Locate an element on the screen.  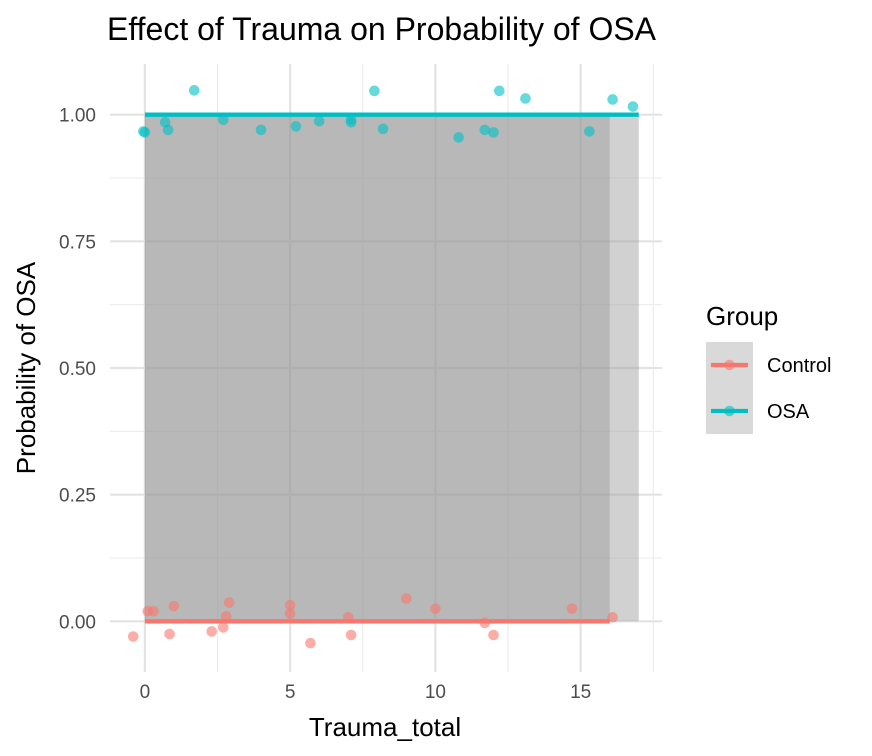
y-tick-label: 0.50 is located at coordinates (77, 369).